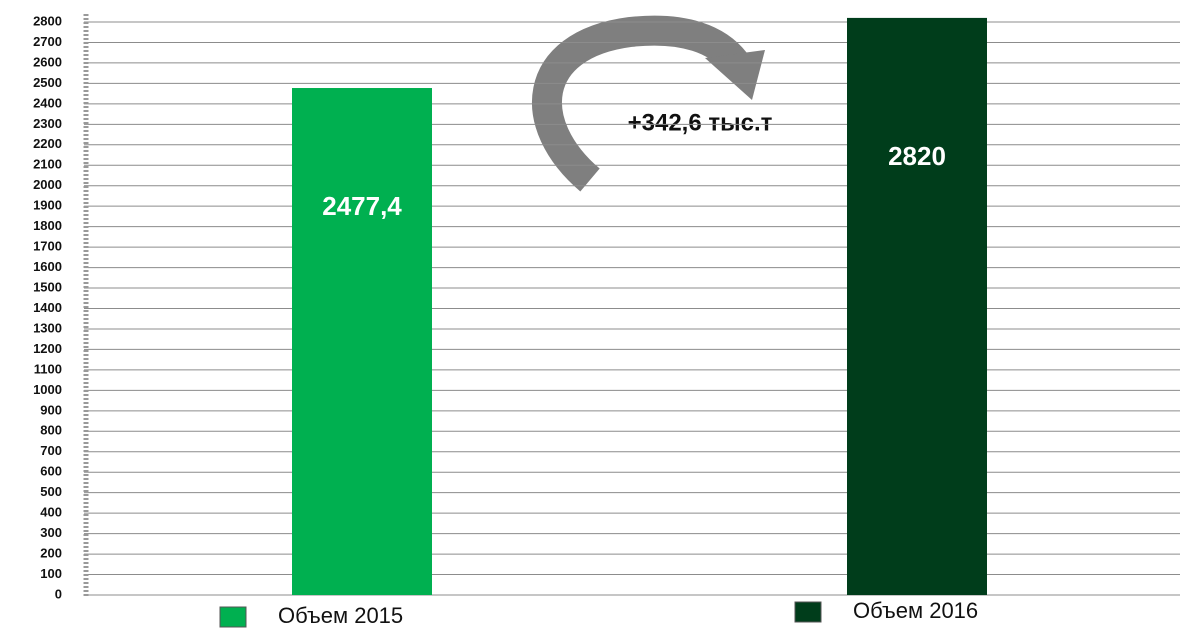 The image size is (1182, 633). I want to click on y-tick-label: 1400, so click(47, 307).